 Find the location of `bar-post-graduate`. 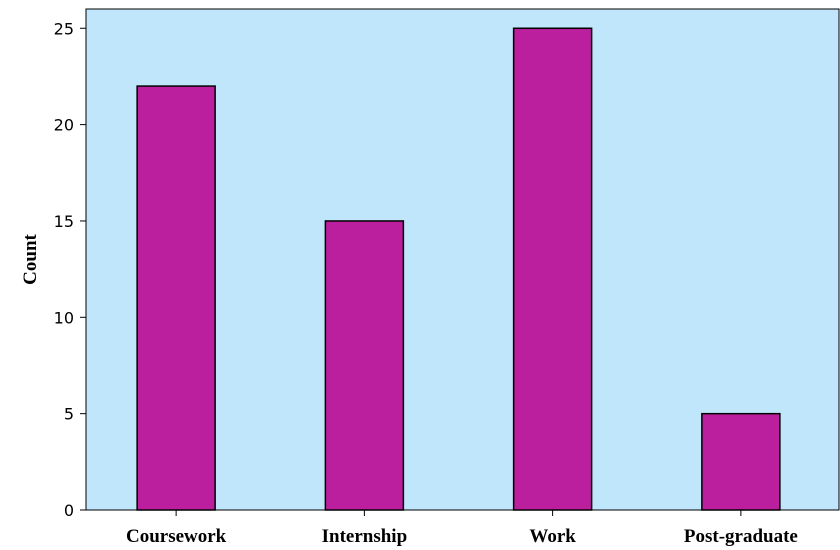

bar-post-graduate is located at coordinates (741, 461).